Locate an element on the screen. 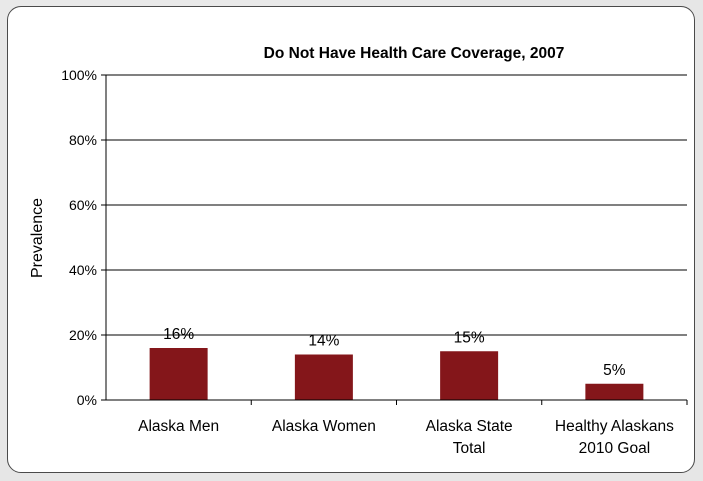 The image size is (703, 481). data-label: 5% is located at coordinates (614, 370).